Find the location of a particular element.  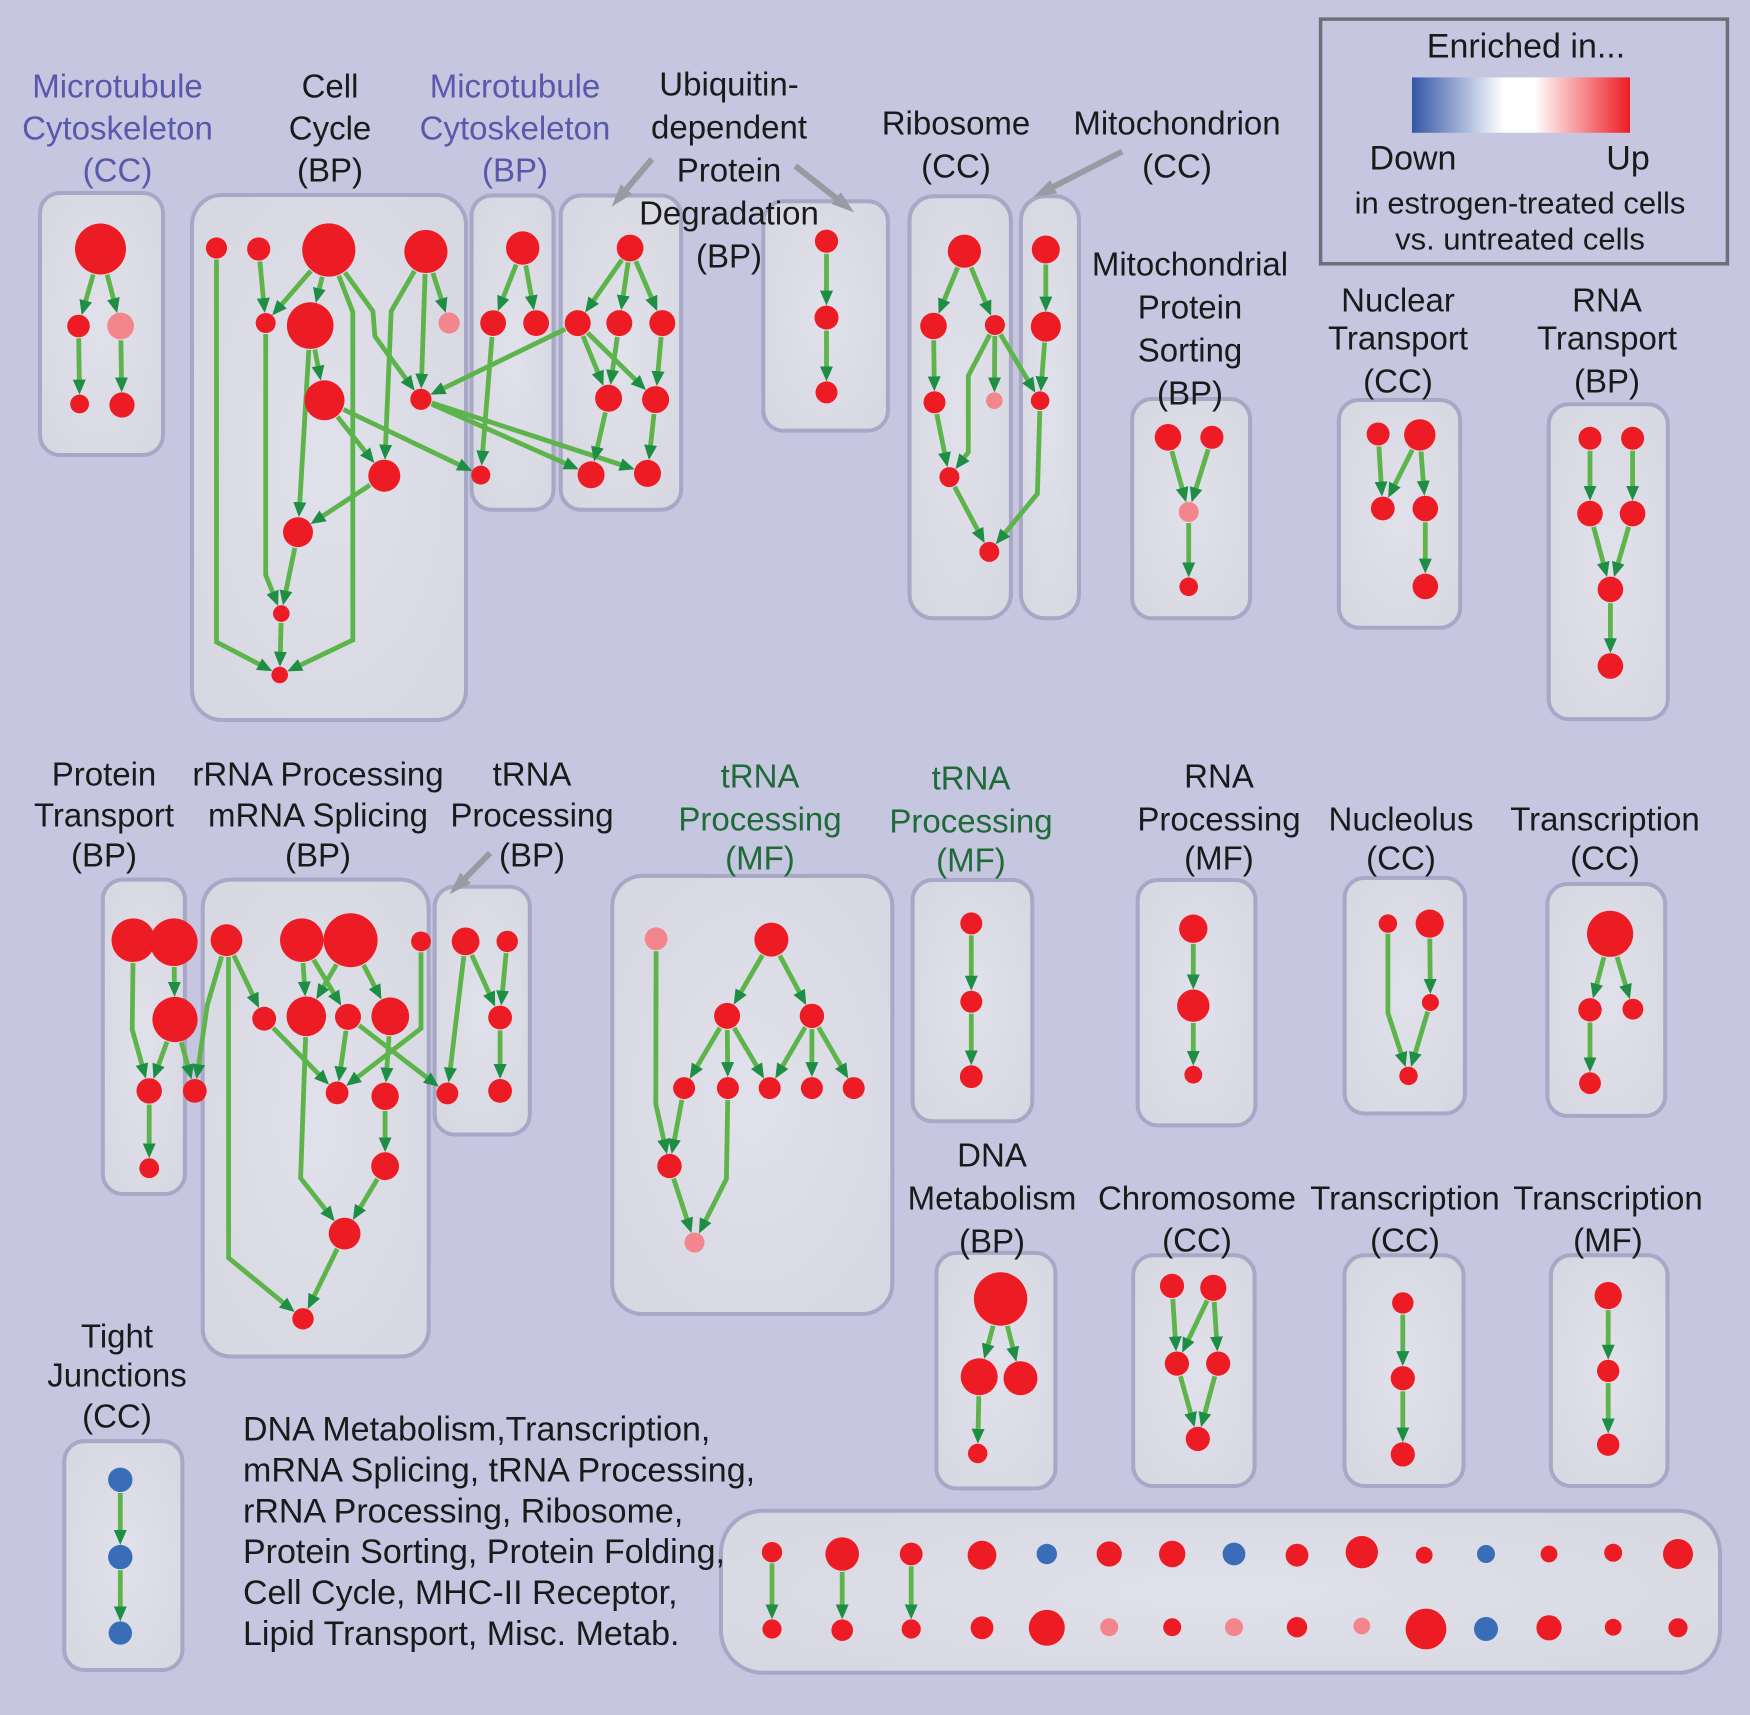

svg-text: Junctions is located at coordinates (116, 1375).